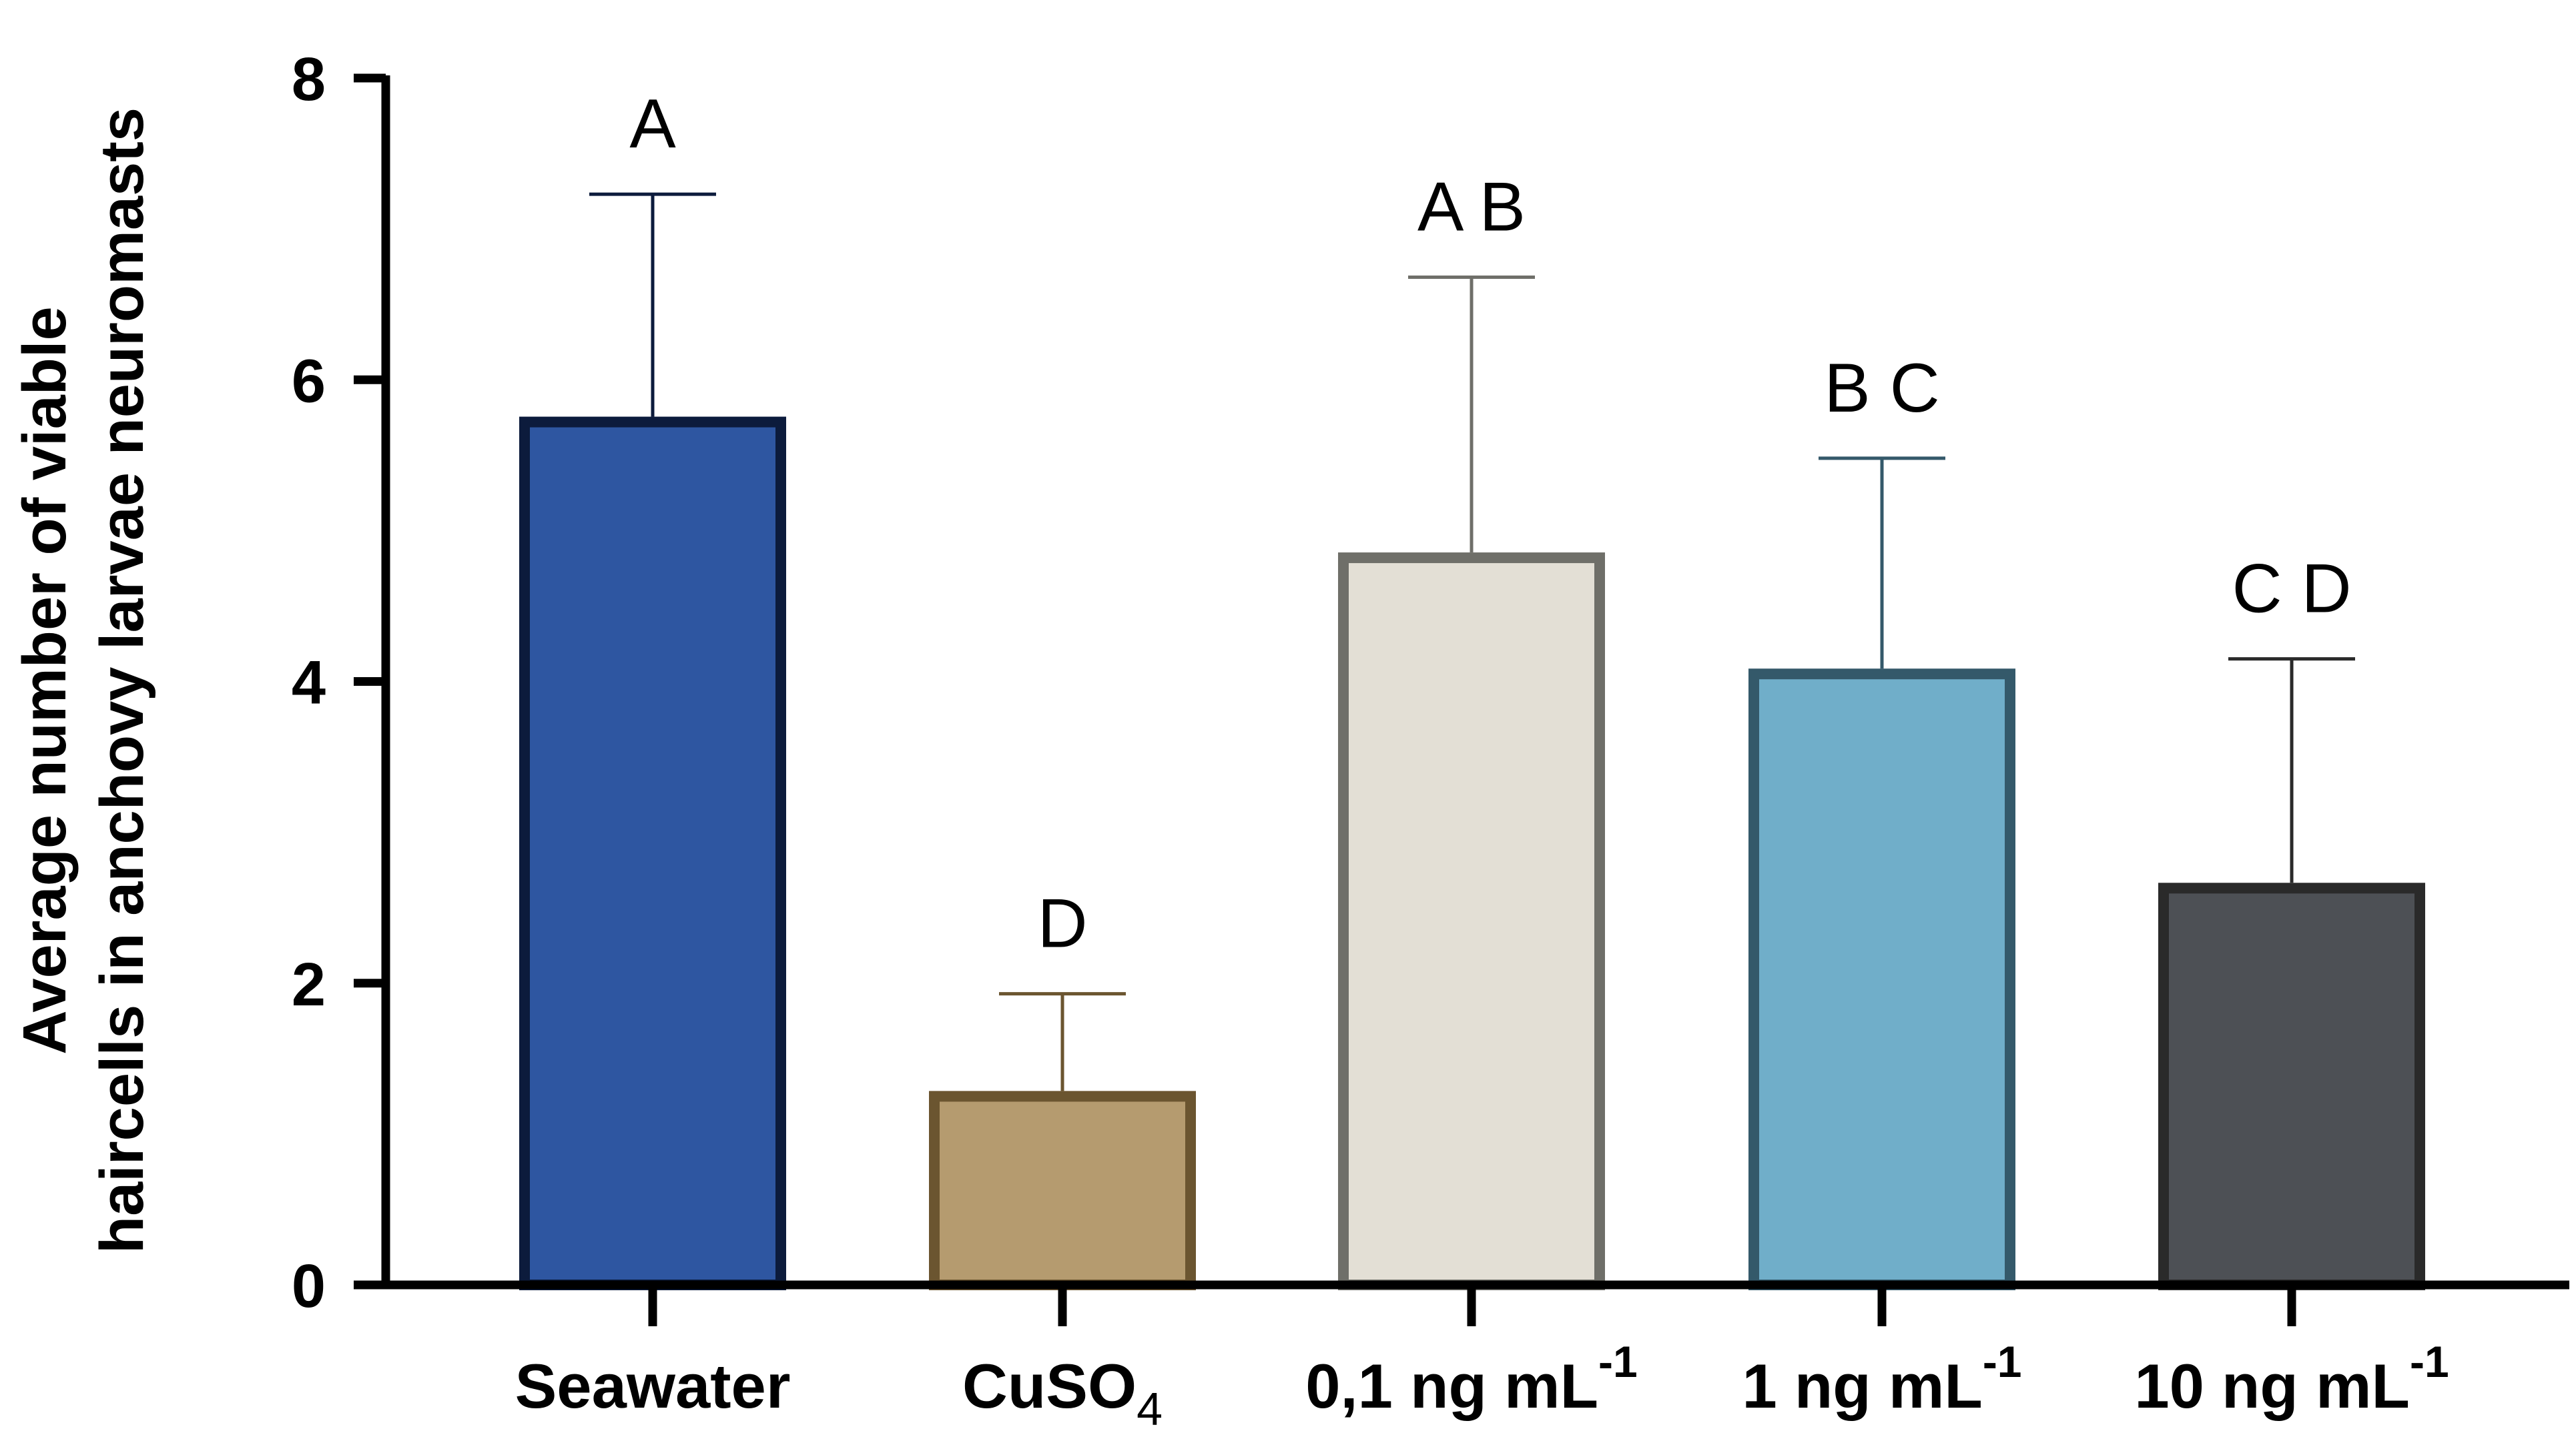  Describe the element at coordinates (2291, 589) in the screenshot. I see `significance-label-5: C D` at that location.